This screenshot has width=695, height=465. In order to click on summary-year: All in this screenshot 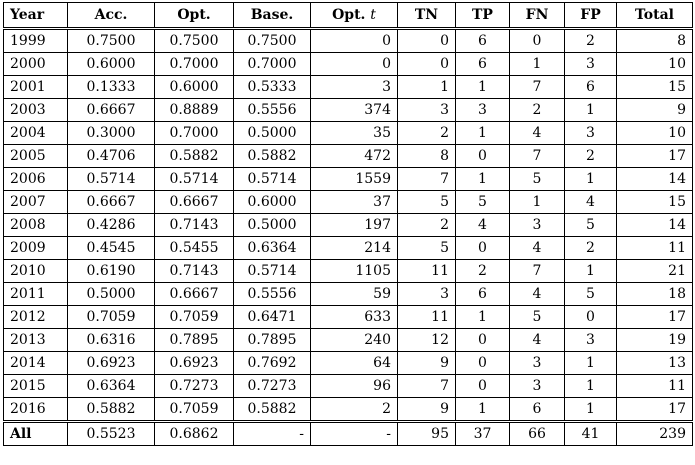, I will do `click(35, 433)`.